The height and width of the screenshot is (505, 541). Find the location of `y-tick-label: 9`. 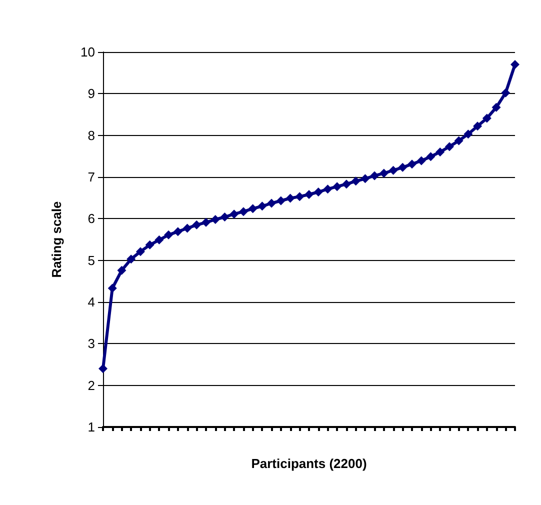

y-tick-label: 9 is located at coordinates (91, 94).